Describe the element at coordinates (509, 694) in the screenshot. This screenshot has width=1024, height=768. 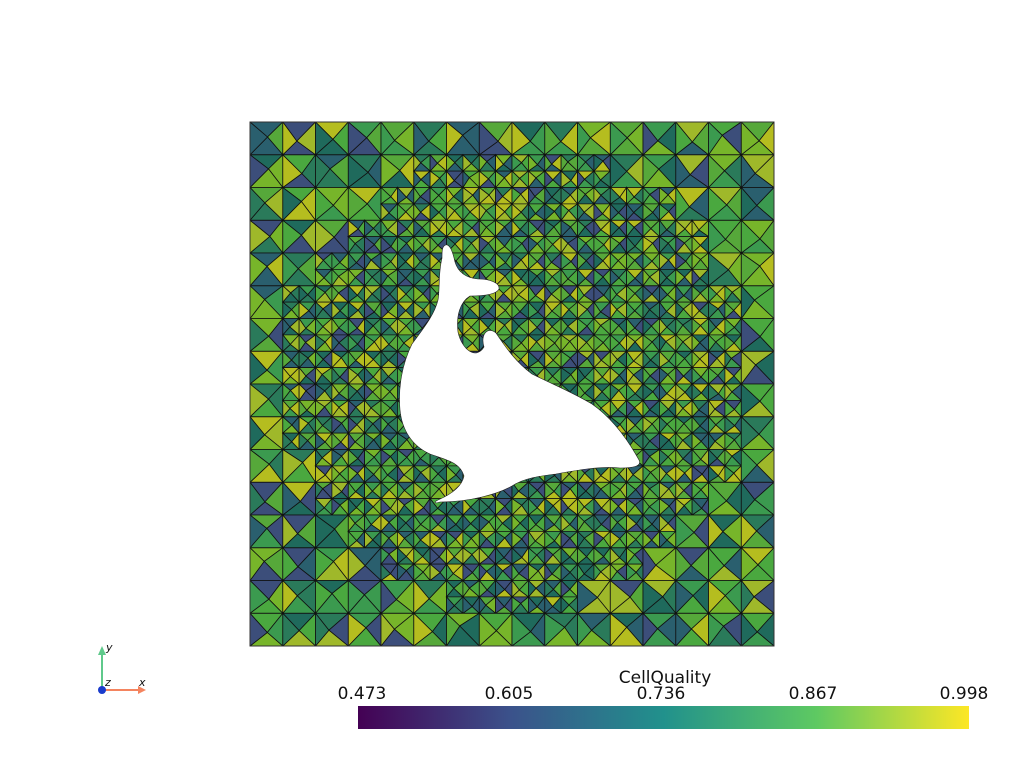
I see `colorbar-tick-label: 0.605` at that location.